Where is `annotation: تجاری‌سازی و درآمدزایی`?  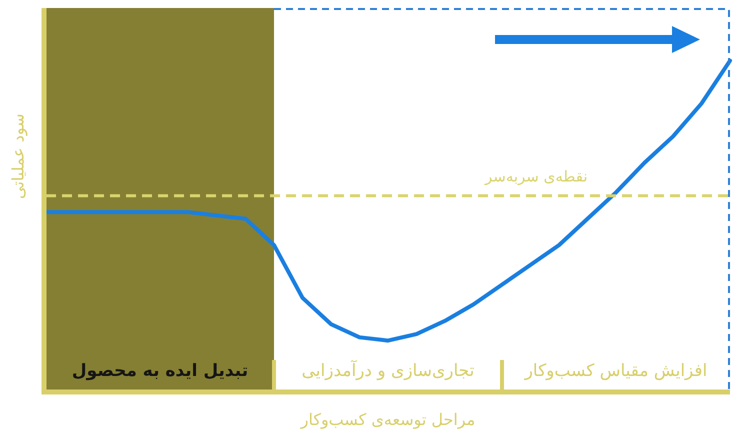
annotation: تجاری‌سازی و درآمدزایی is located at coordinates (388, 370).